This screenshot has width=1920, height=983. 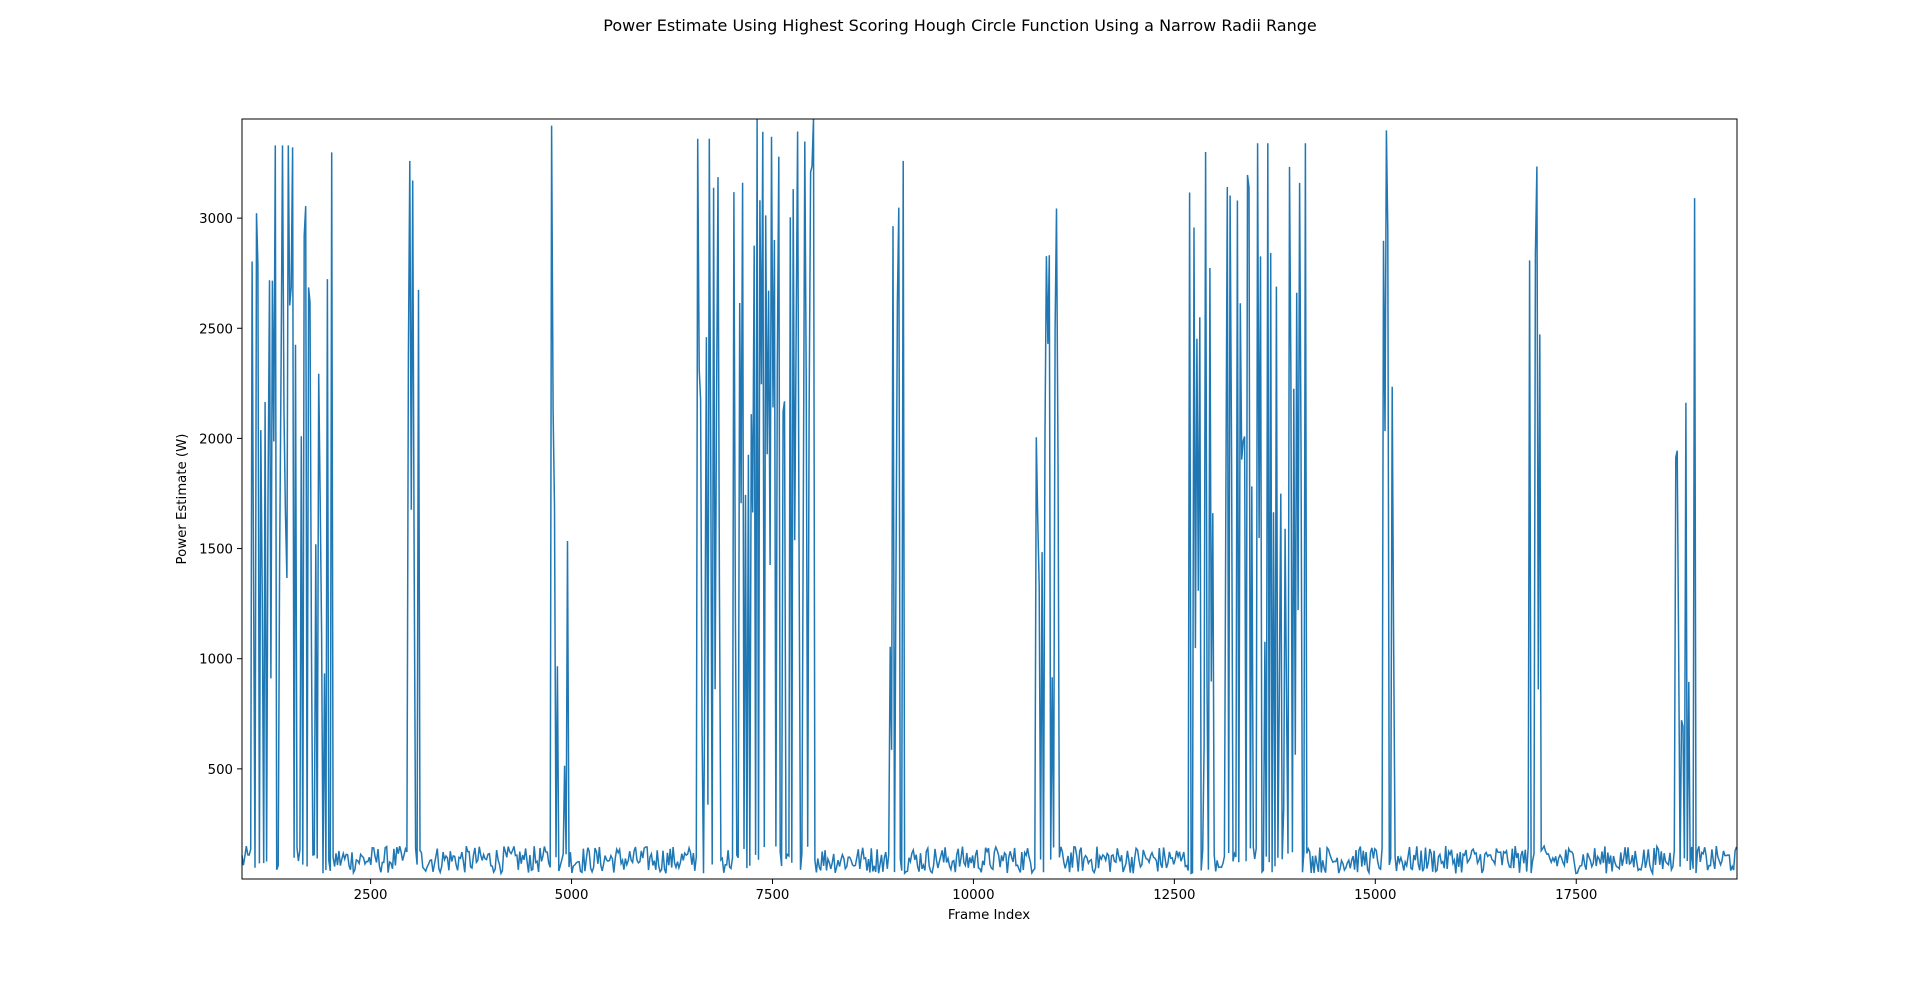 What do you see at coordinates (989, 915) in the screenshot?
I see `x-axis-label: Frame Index` at bounding box center [989, 915].